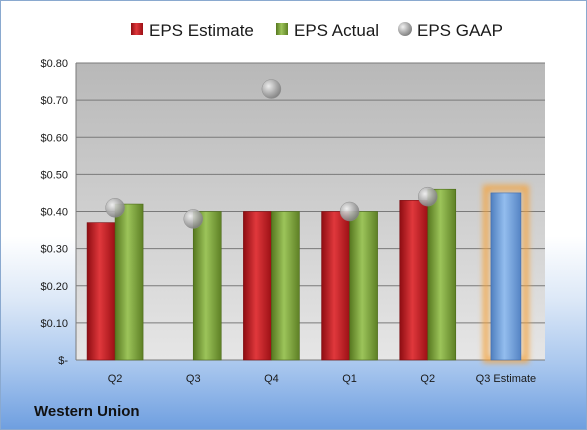 This screenshot has height=430, width=587. What do you see at coordinates (87, 411) in the screenshot?
I see `company-name: Western Union` at bounding box center [87, 411].